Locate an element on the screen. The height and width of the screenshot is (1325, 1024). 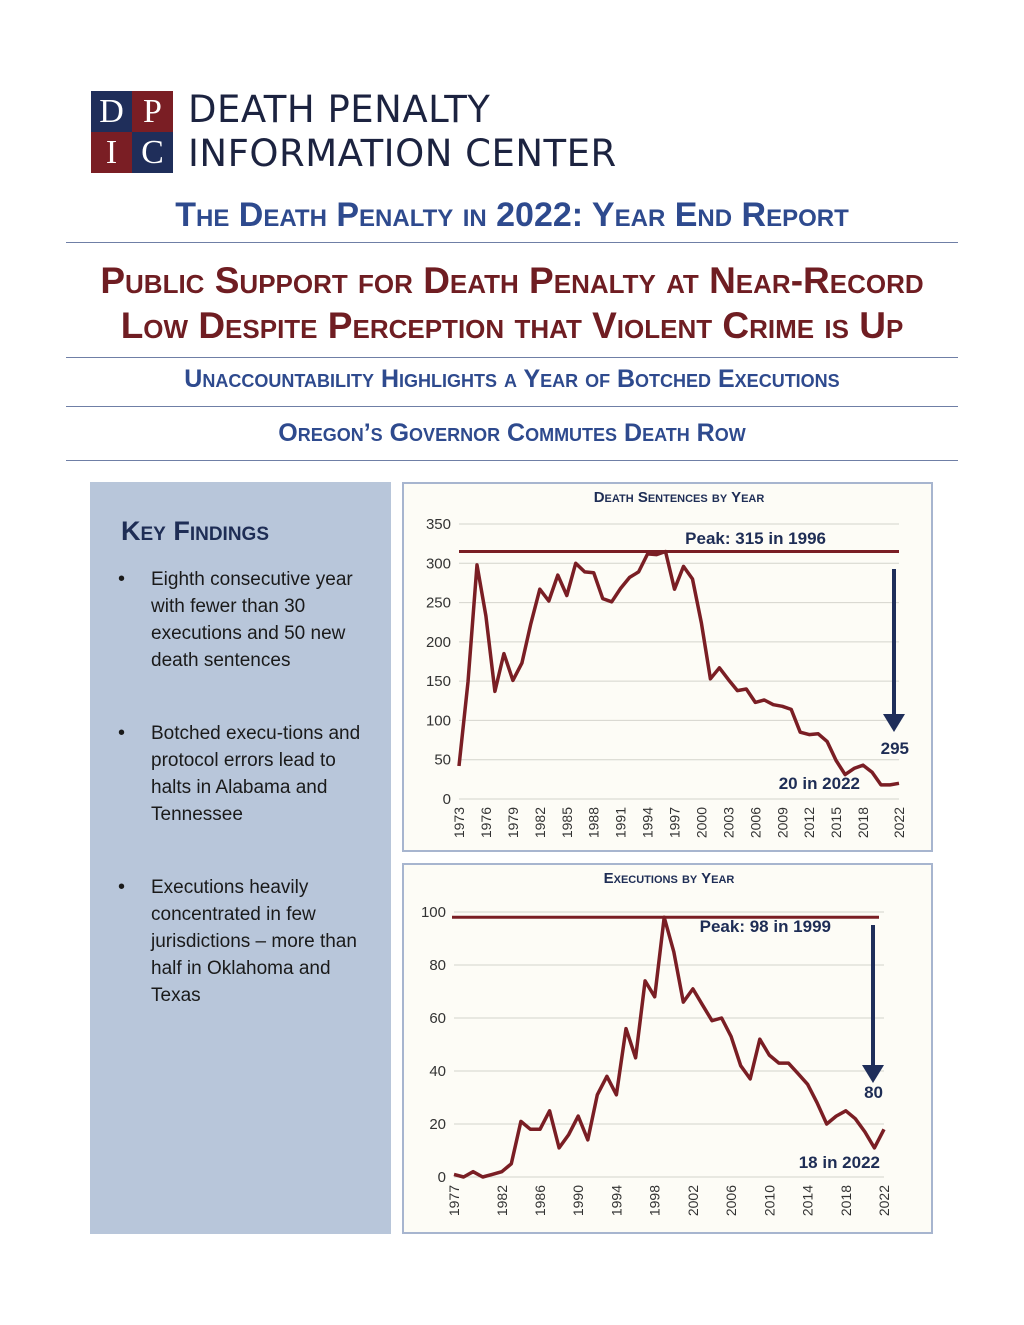
x-tick-label: 1977 is located at coordinates (454, 1200).